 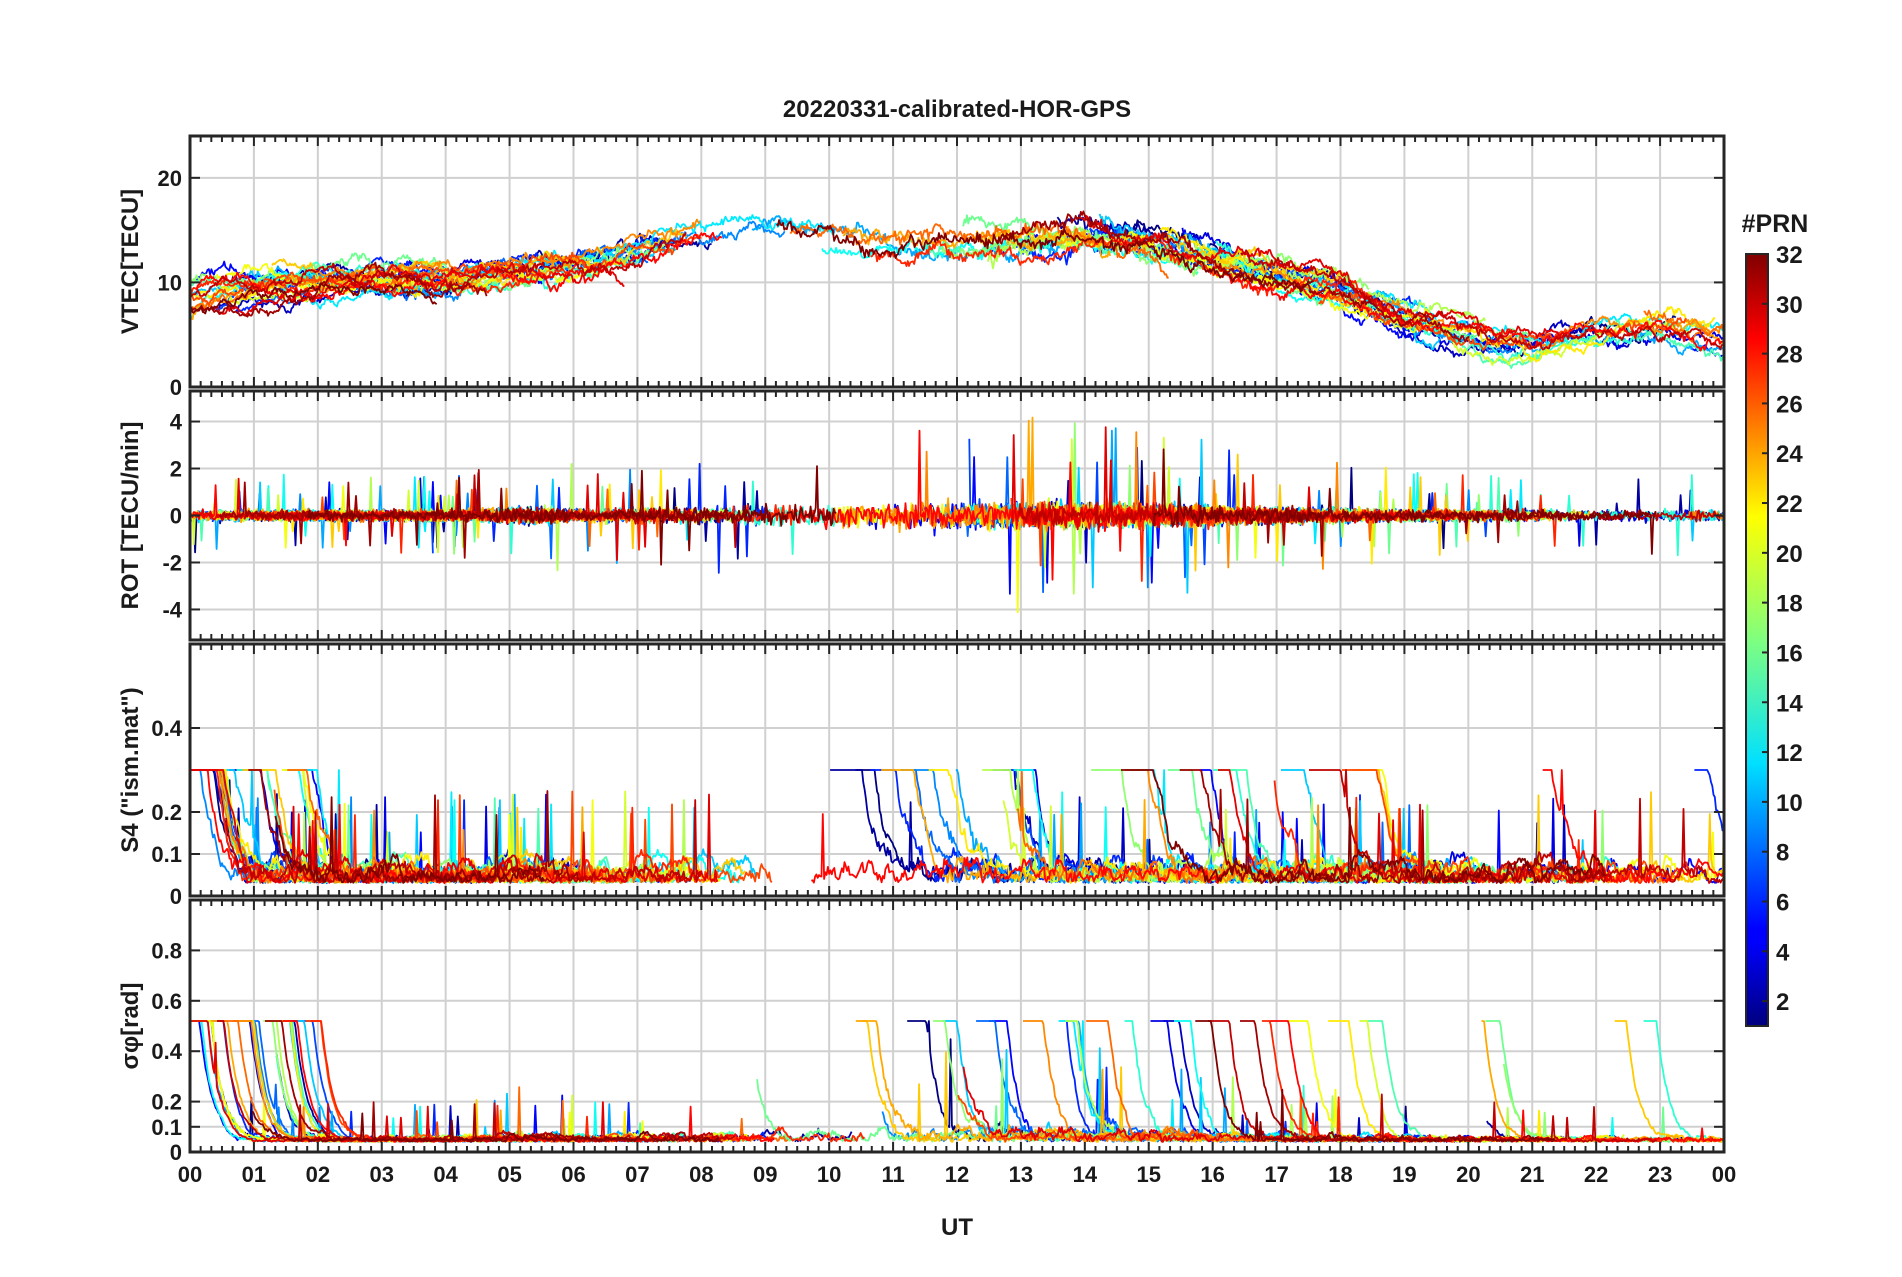 What do you see at coordinates (318, 1174) in the screenshot?
I see `x-tick-label: 02` at bounding box center [318, 1174].